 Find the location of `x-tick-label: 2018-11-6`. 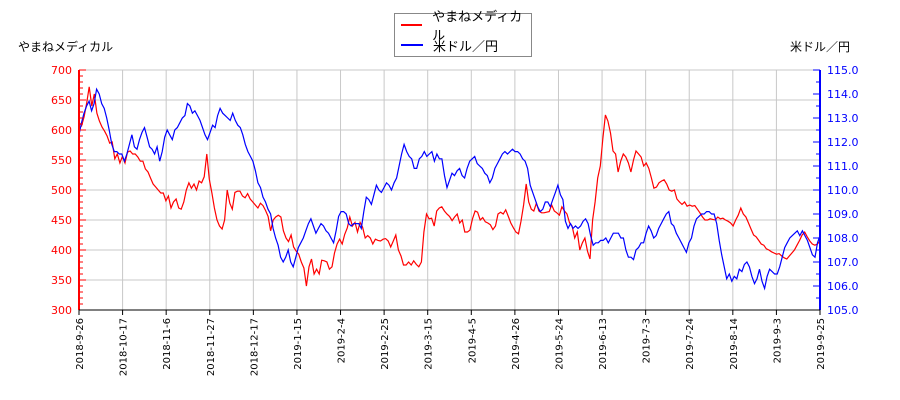

x-tick-label: 2018-11-6 is located at coordinates (167, 344).